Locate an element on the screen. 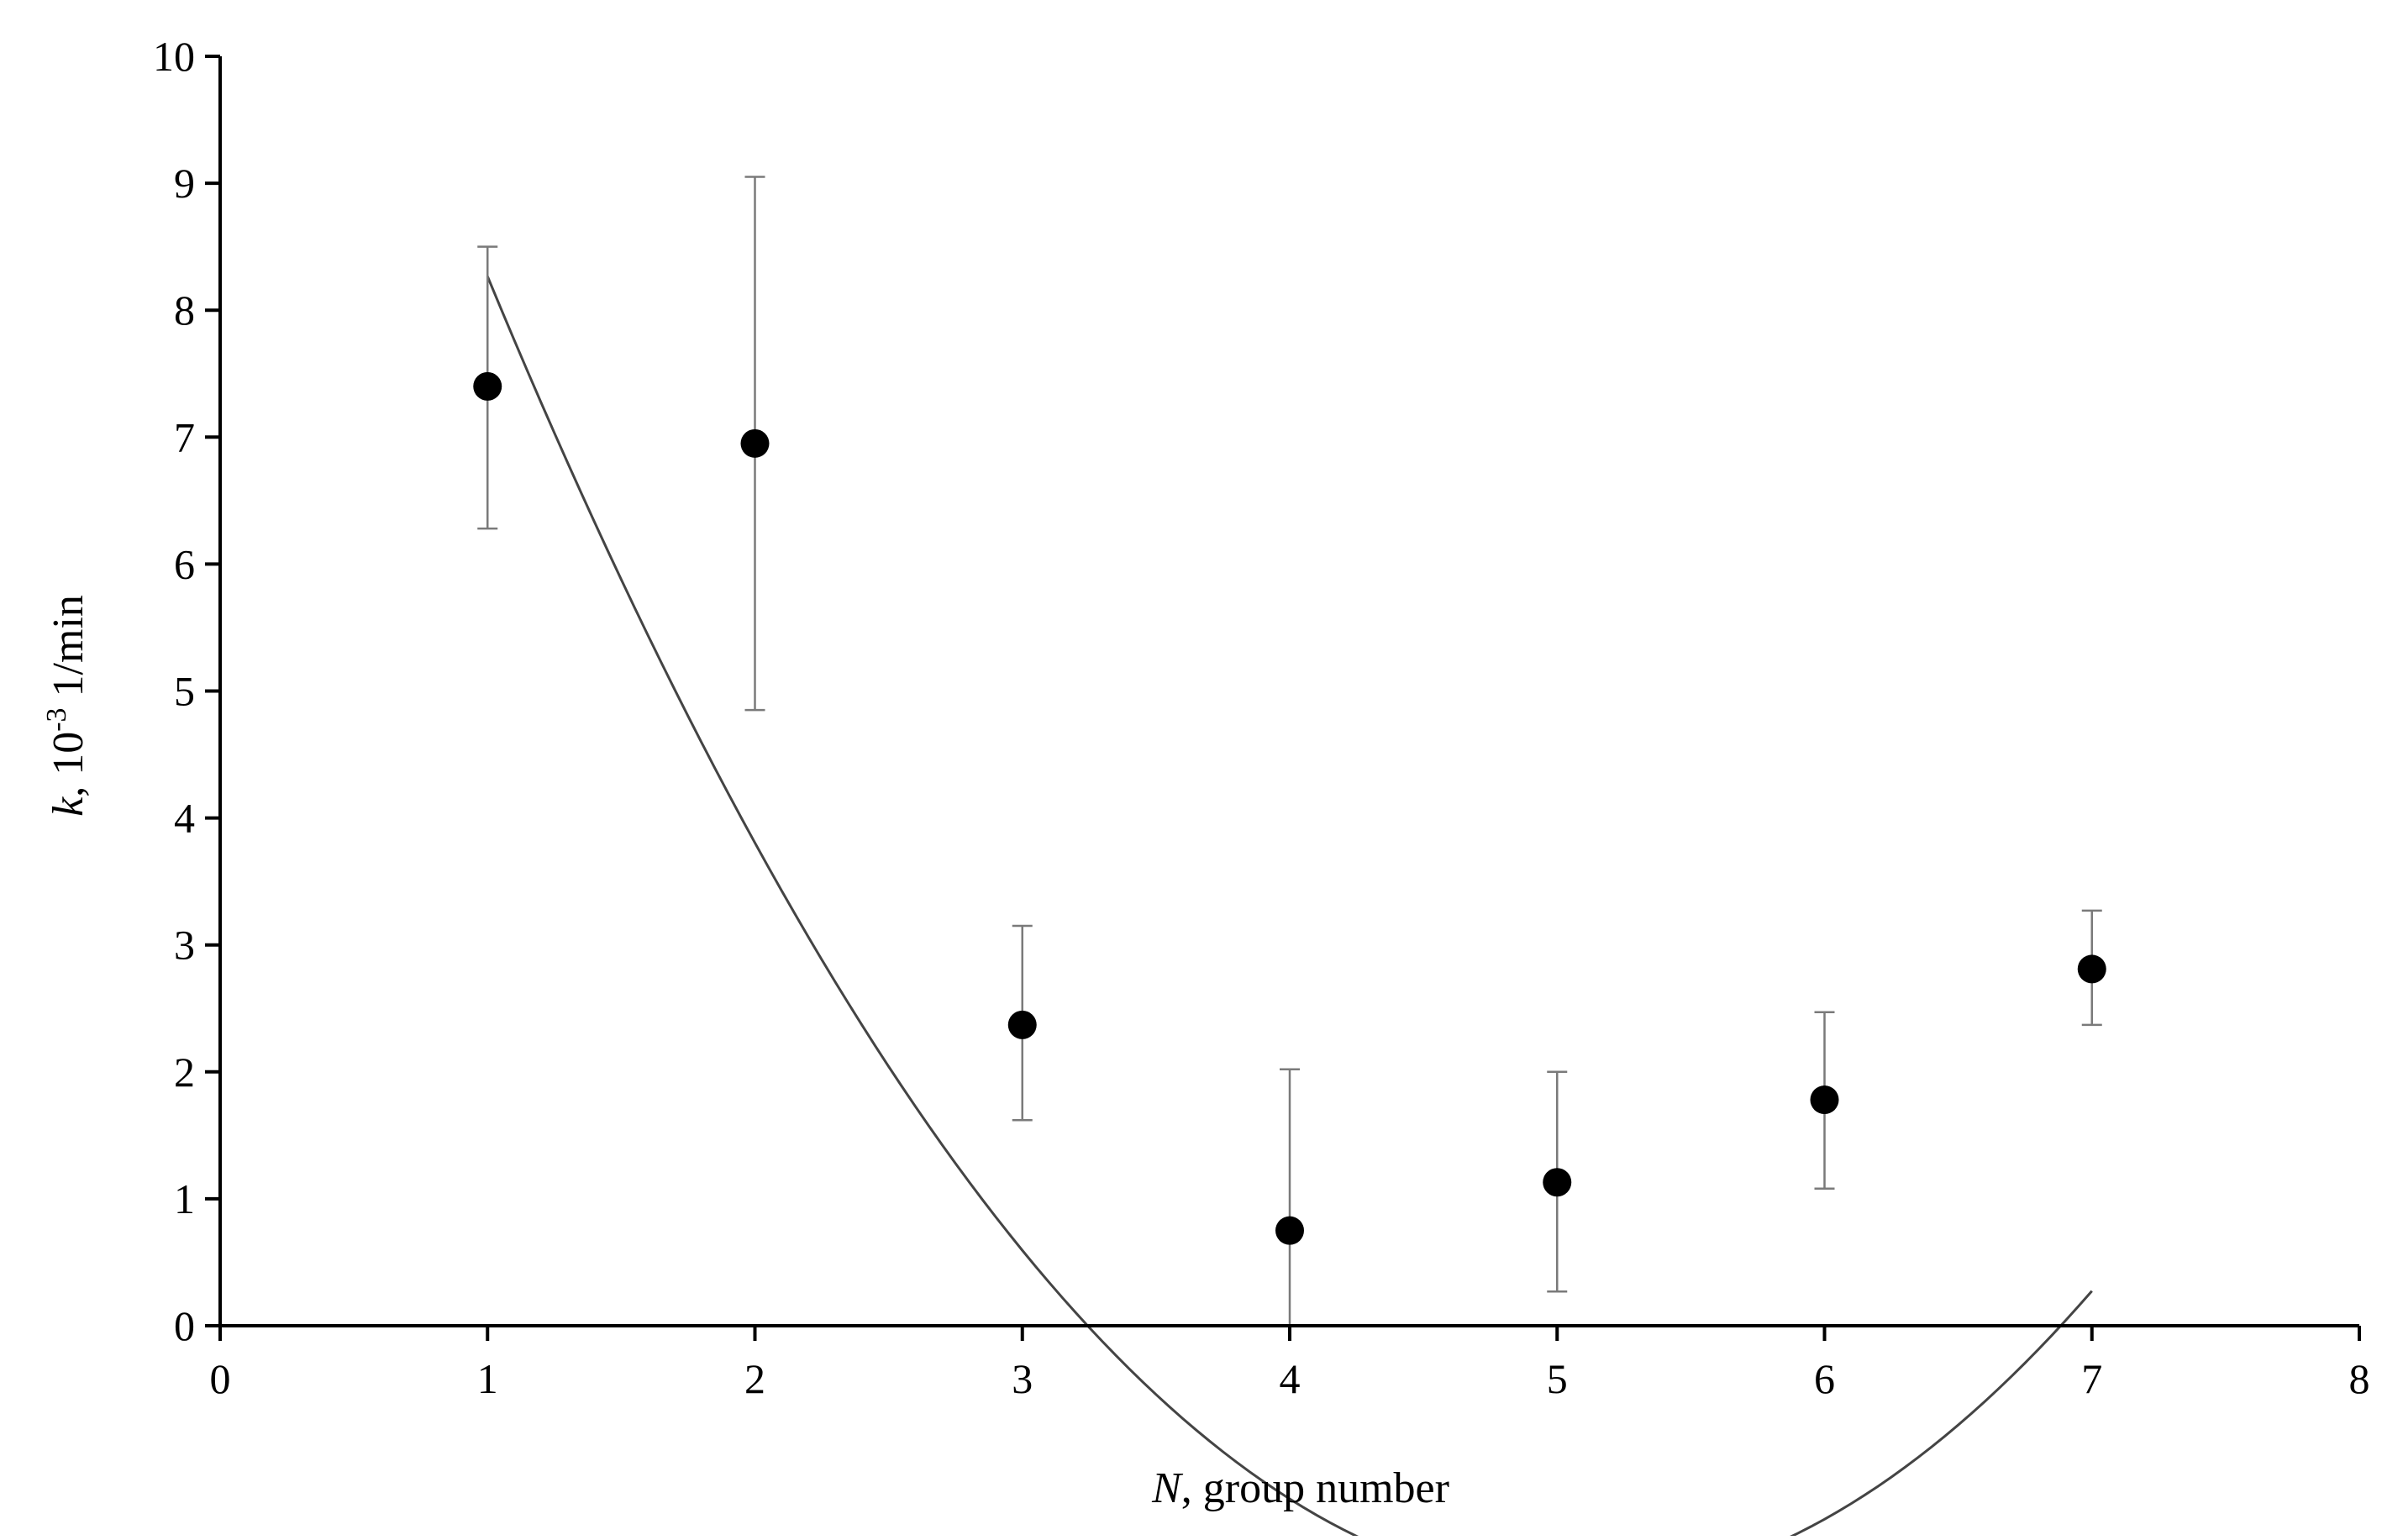  y-axis-title-superscript: -3 is located at coordinates (57, 719).